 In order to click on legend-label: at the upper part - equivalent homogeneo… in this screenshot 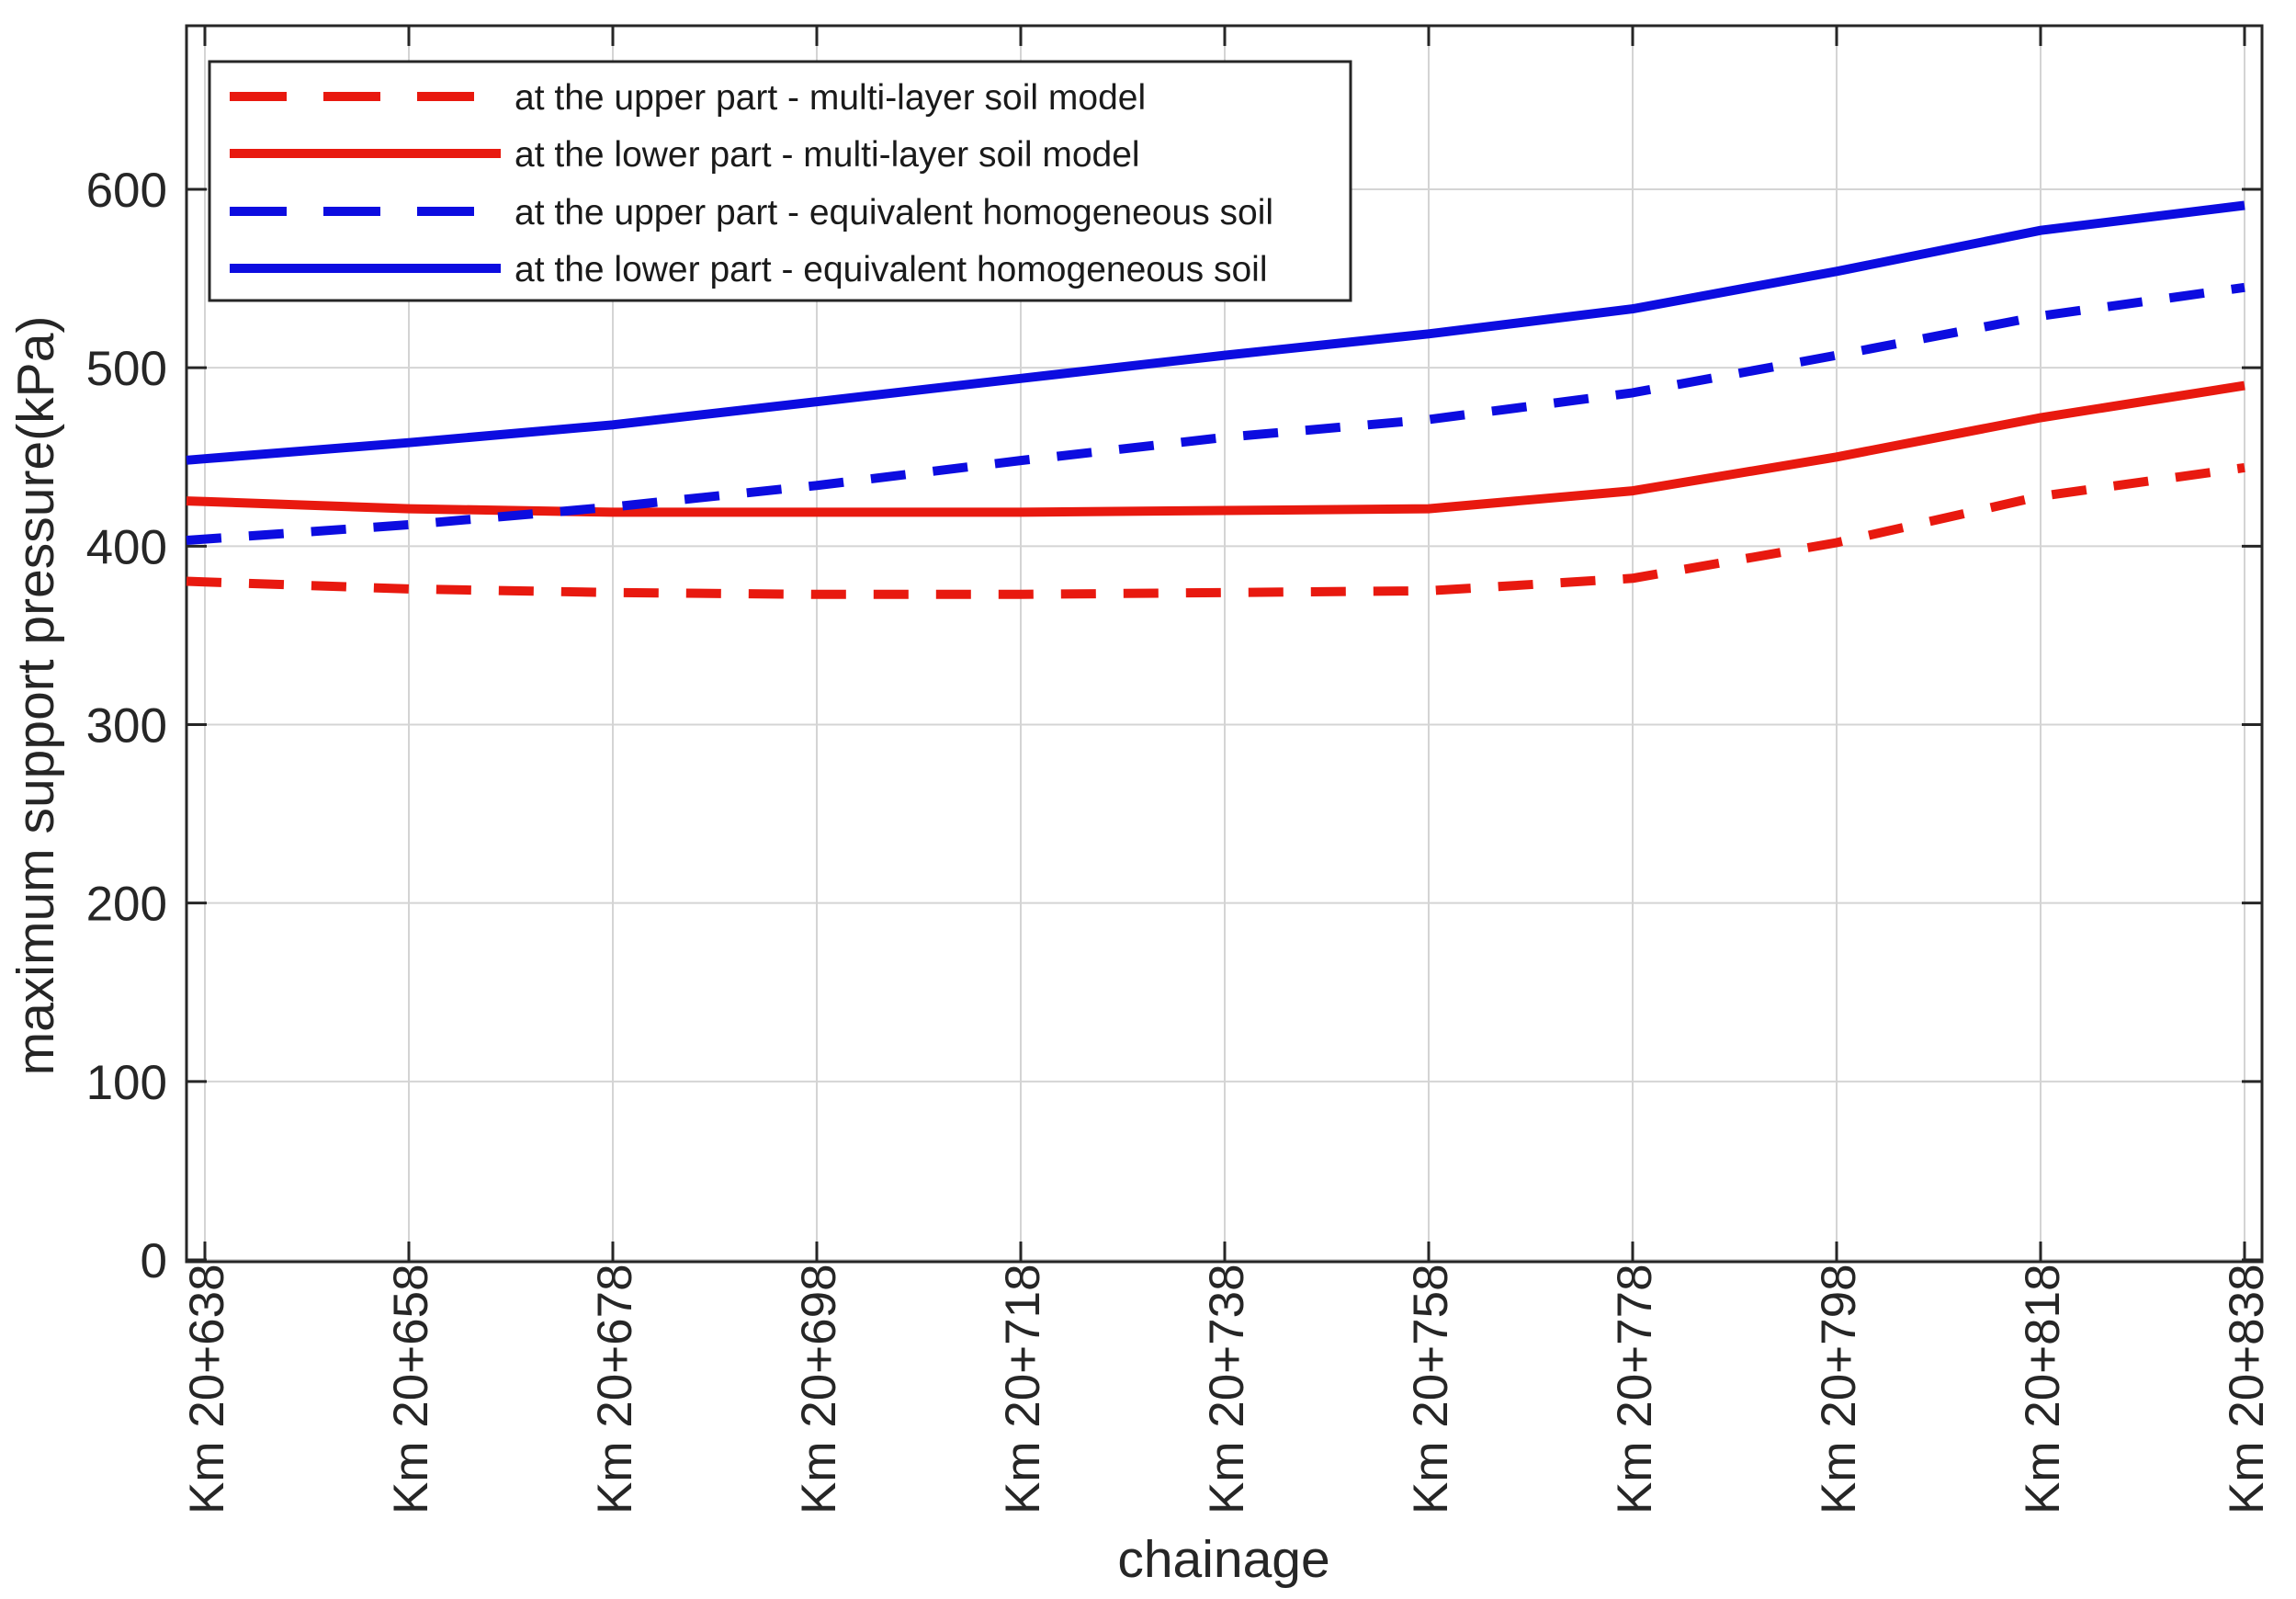, I will do `click(894, 213)`.